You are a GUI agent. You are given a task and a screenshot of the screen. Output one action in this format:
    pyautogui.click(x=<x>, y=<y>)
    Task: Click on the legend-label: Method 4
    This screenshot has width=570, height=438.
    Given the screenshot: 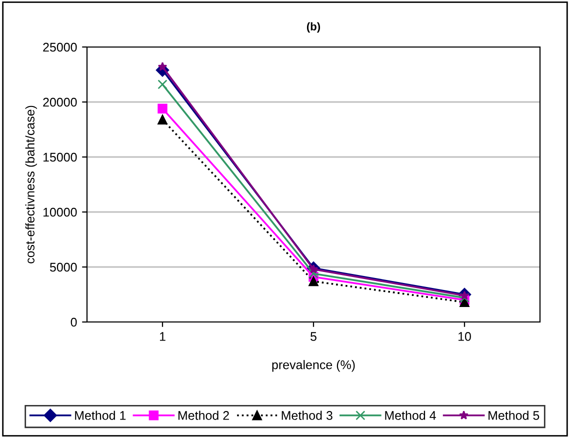 What is the action you would take?
    pyautogui.click(x=410, y=415)
    